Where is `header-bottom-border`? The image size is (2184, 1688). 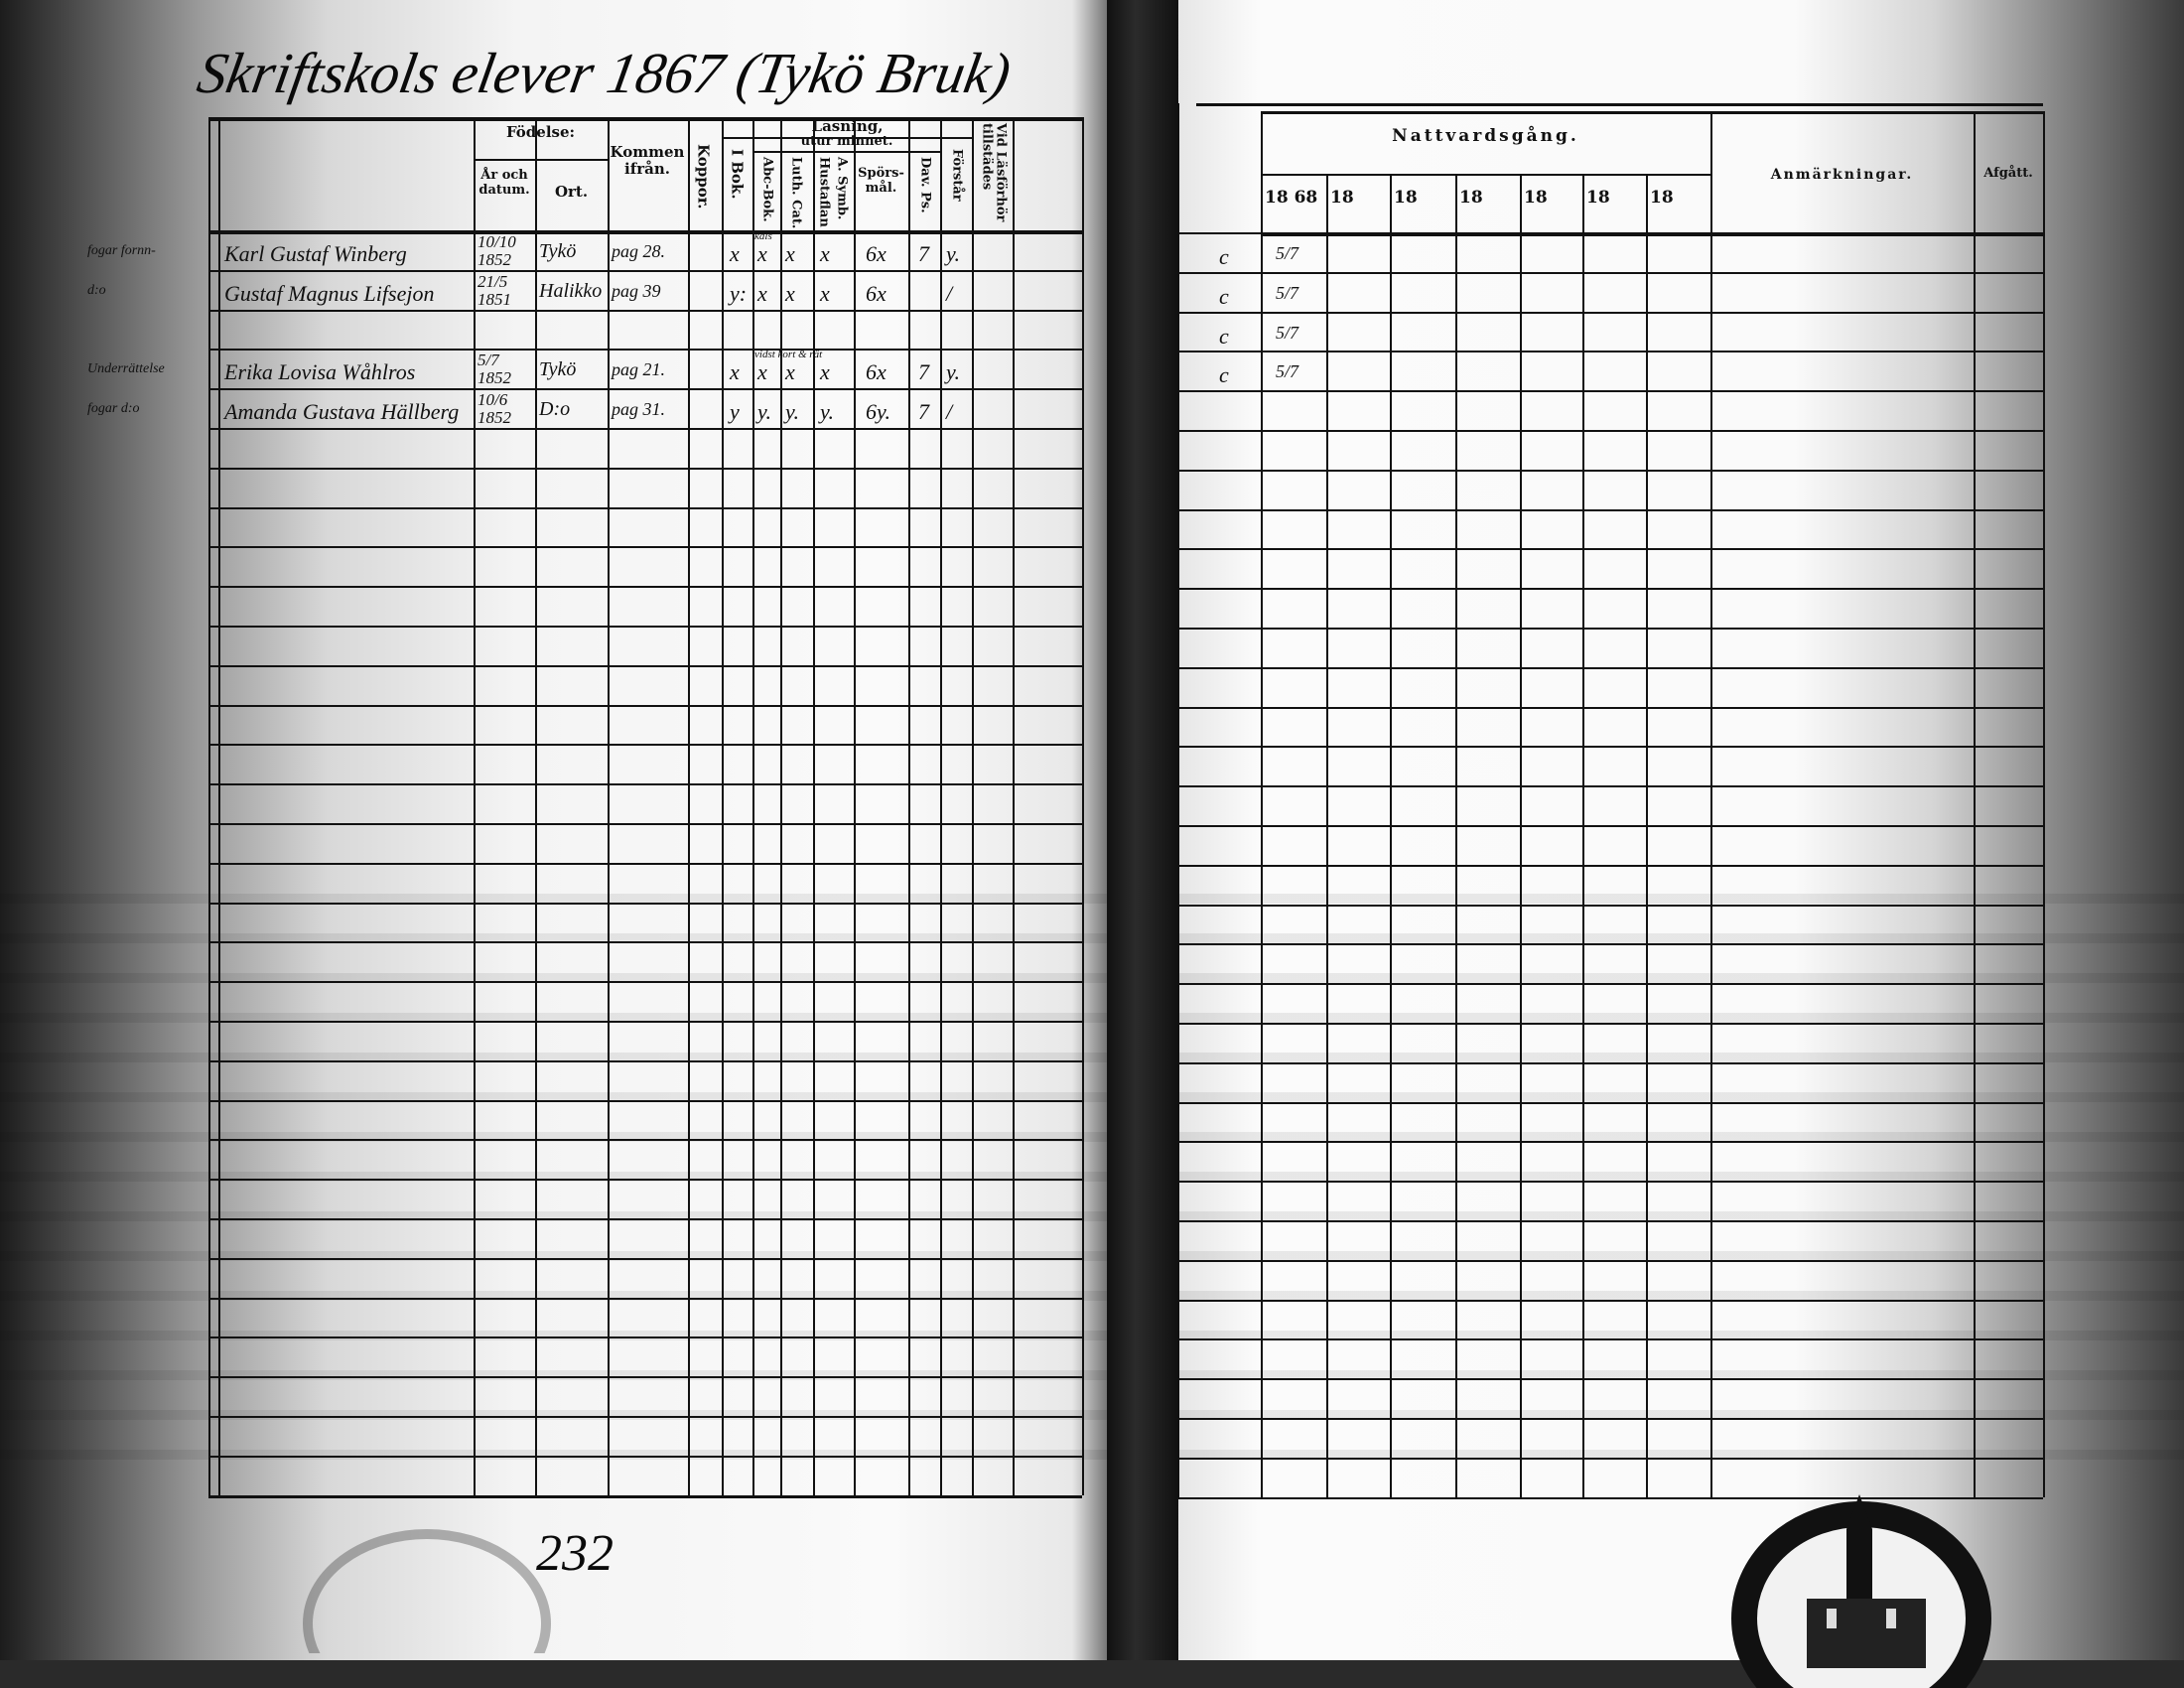
header-bottom-border is located at coordinates (645, 232).